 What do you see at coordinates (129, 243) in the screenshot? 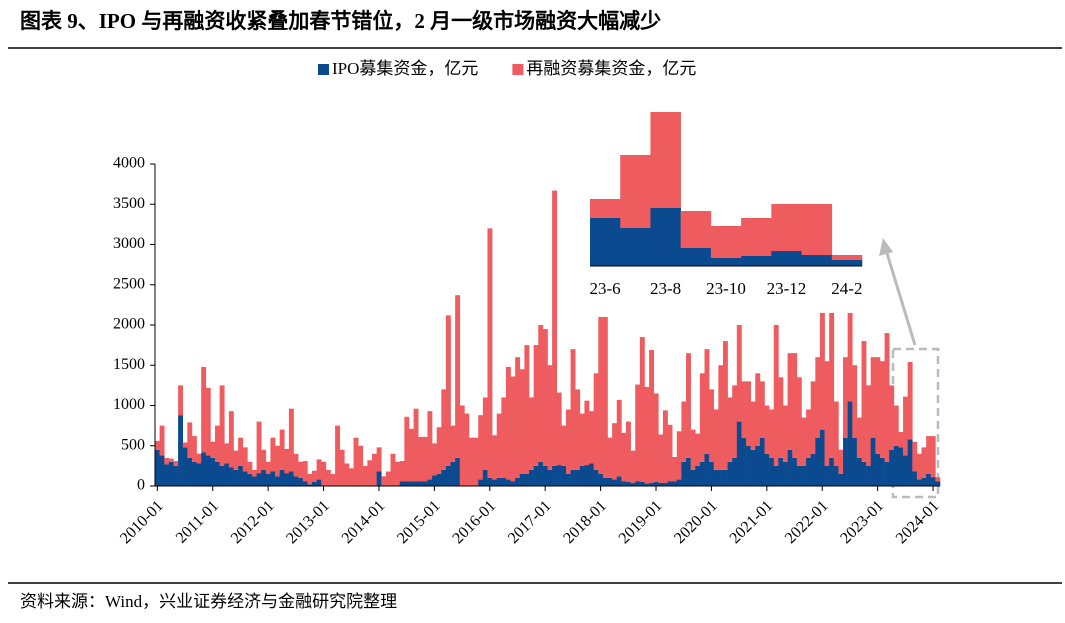
I see `y-tick-label: 3000` at bounding box center [129, 243].